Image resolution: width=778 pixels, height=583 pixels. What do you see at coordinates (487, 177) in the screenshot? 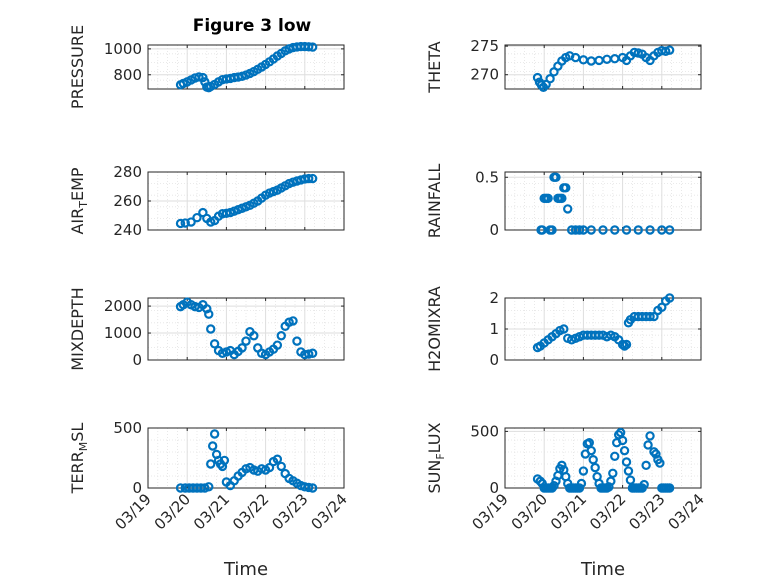
I see `axes-3-ytick-label: 0.5` at bounding box center [487, 177].